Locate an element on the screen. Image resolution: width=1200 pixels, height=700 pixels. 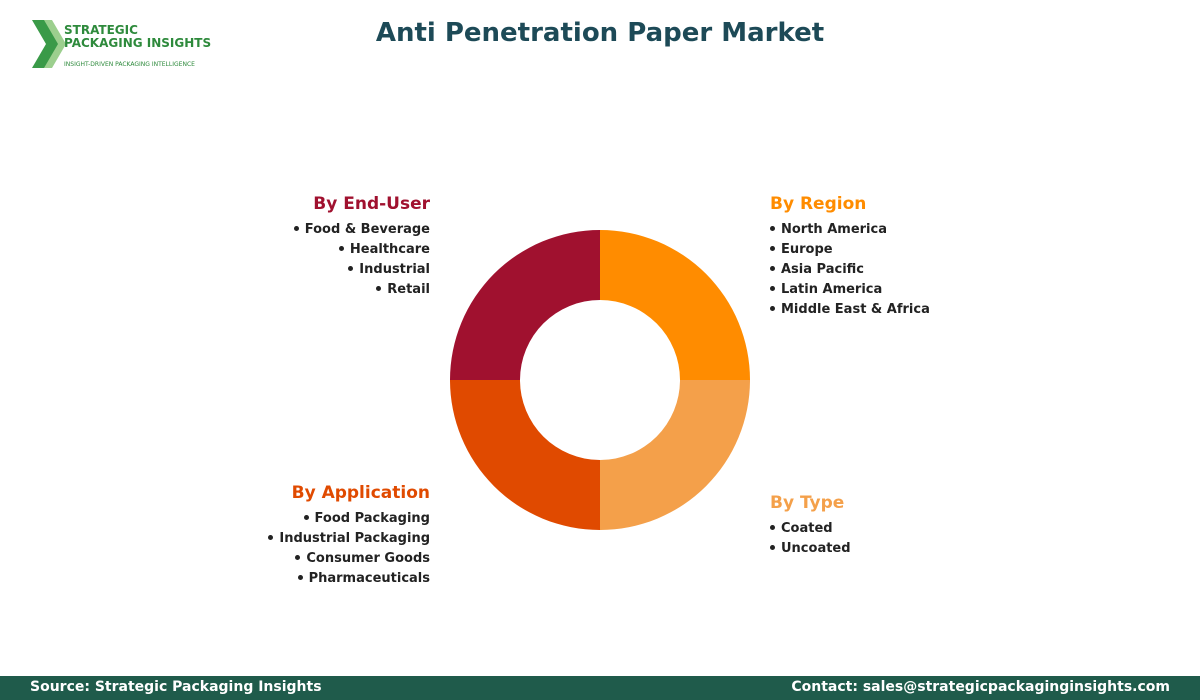
segment-item: Industrial Packaging is located at coordinates (280, 539).